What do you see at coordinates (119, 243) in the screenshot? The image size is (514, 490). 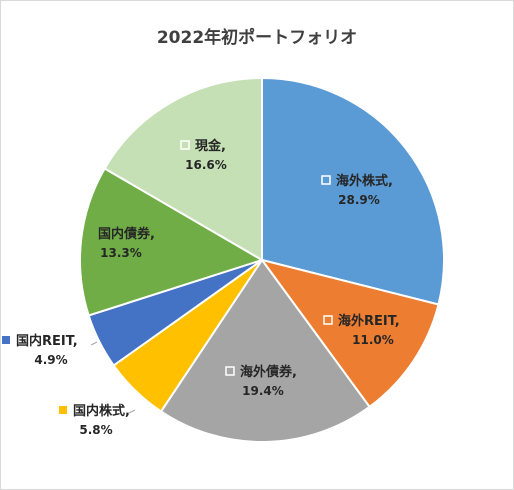 I see `data-label-6: 国内債券, 13.3%` at bounding box center [119, 243].